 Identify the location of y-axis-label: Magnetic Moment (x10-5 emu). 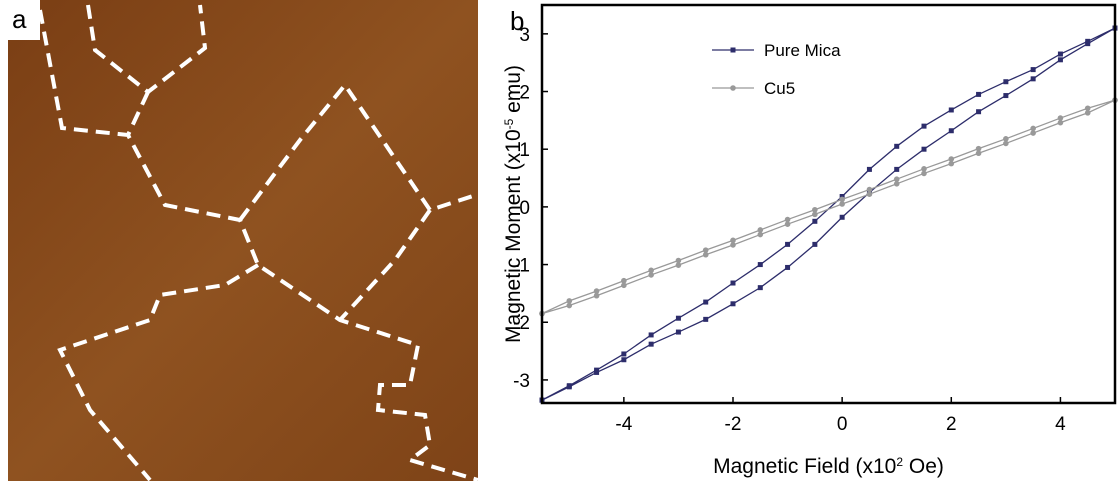
(513, 204).